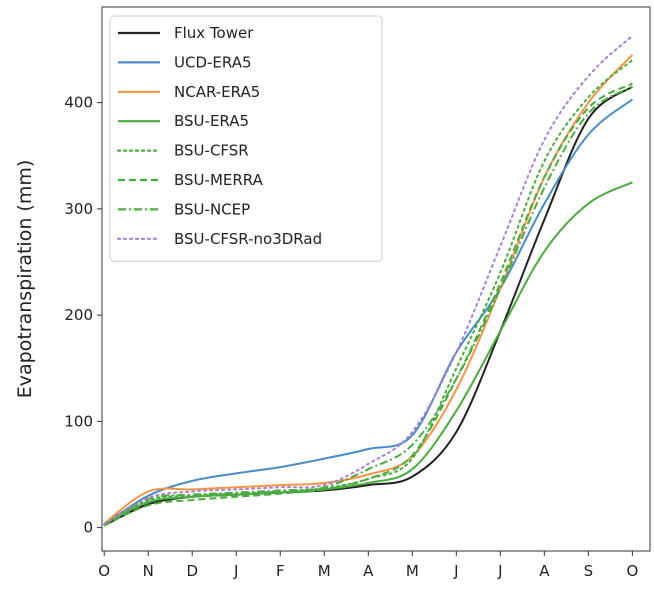  I want to click on y-tick-label: 400, so click(78, 103).